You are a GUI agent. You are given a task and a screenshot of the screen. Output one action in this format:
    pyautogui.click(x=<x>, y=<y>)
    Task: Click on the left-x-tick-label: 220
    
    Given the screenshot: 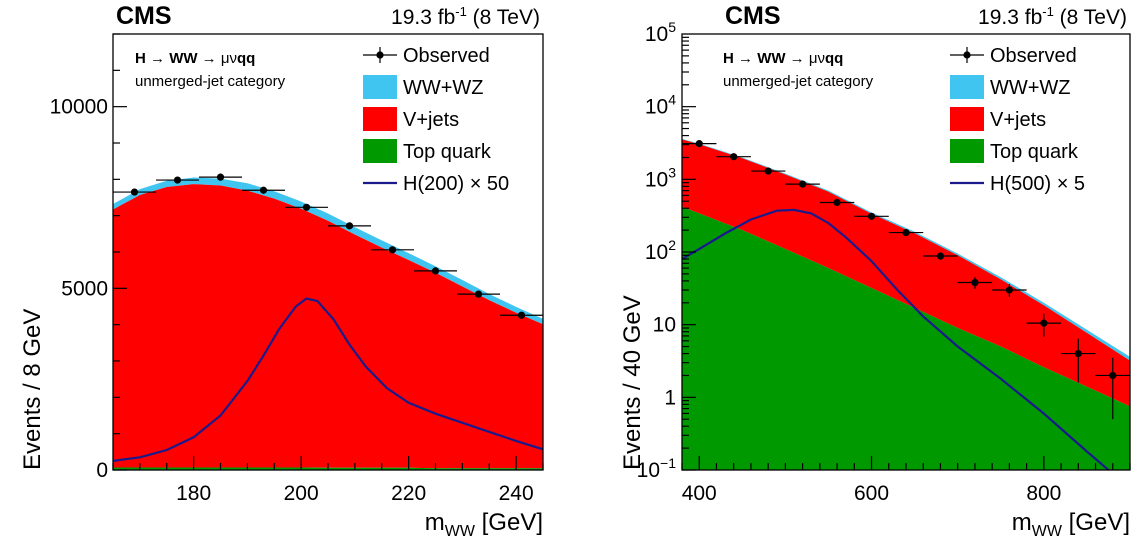 What is the action you would take?
    pyautogui.click(x=408, y=493)
    